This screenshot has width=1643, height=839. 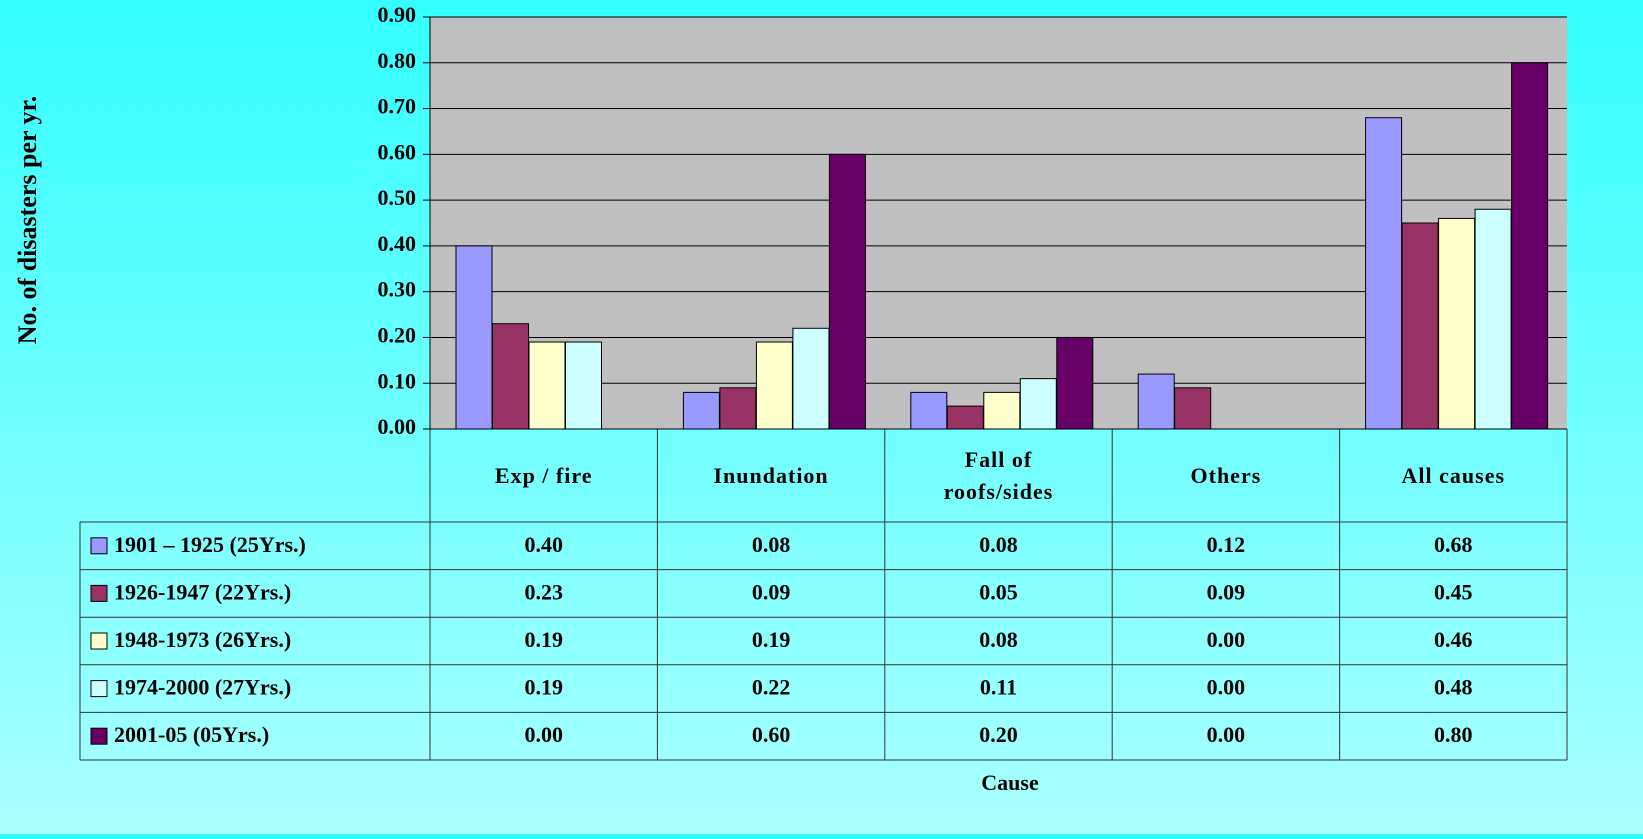 I want to click on x-tick-label: Fall of roofs/sides, so click(x=998, y=475).